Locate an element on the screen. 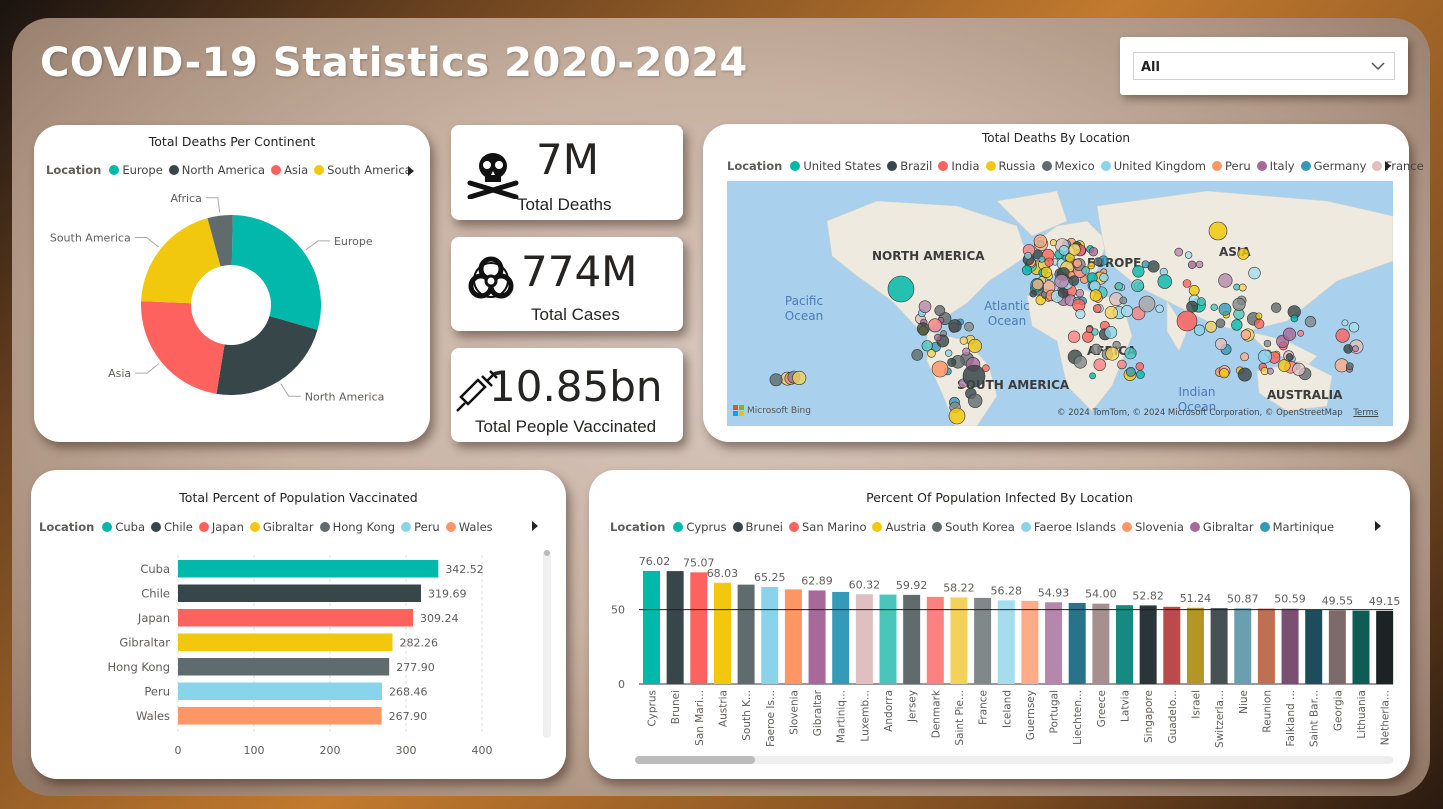 The height and width of the screenshot is (809, 1443). legend-item: Austria is located at coordinates (899, 527).